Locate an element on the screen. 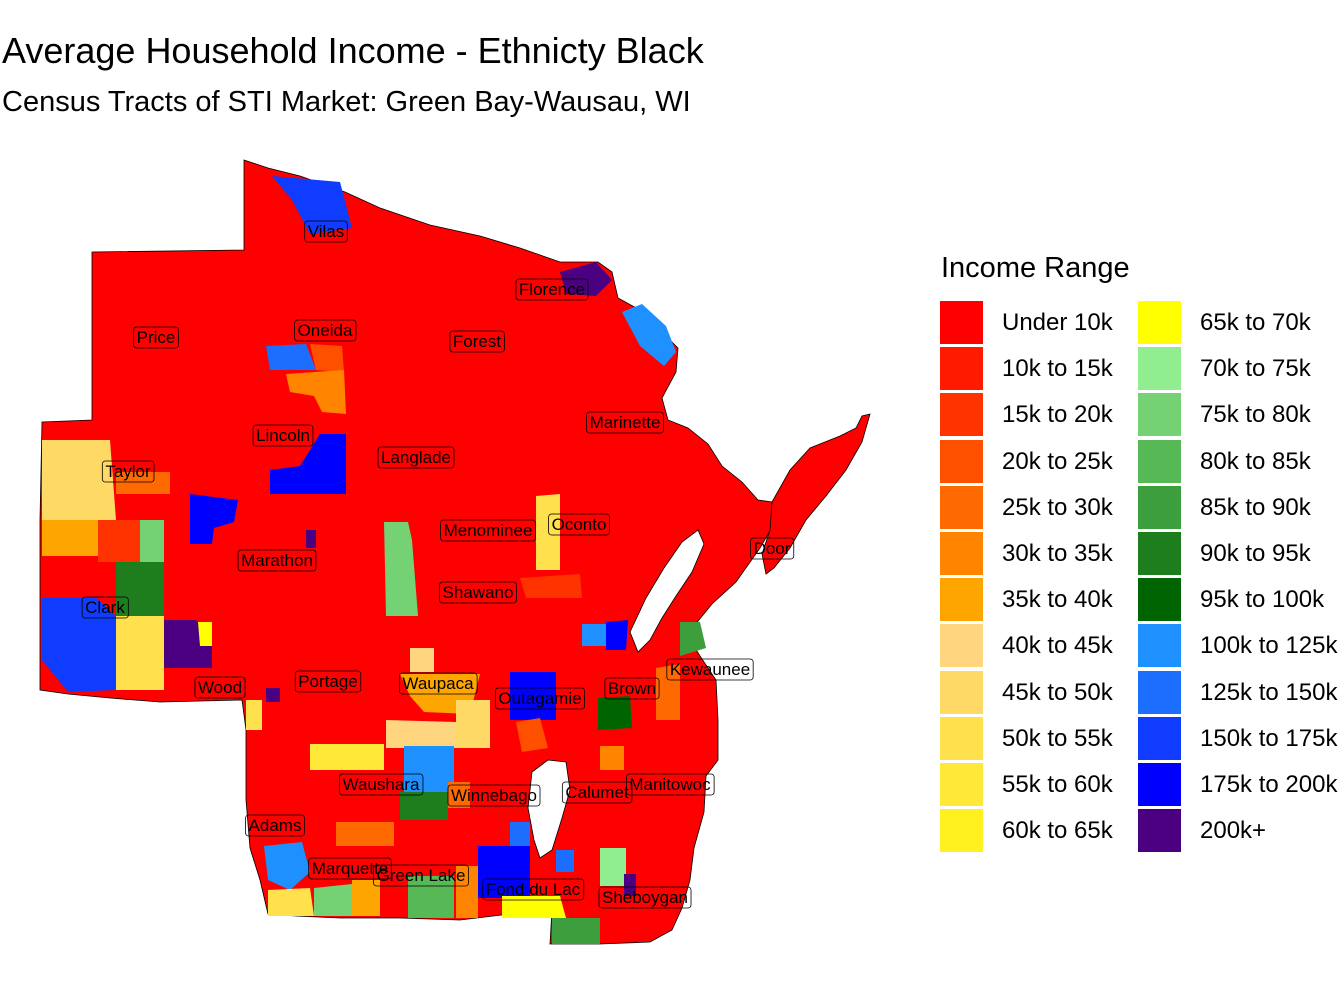 The height and width of the screenshot is (1008, 1344). county-label-portage: Portage is located at coordinates (328, 681).